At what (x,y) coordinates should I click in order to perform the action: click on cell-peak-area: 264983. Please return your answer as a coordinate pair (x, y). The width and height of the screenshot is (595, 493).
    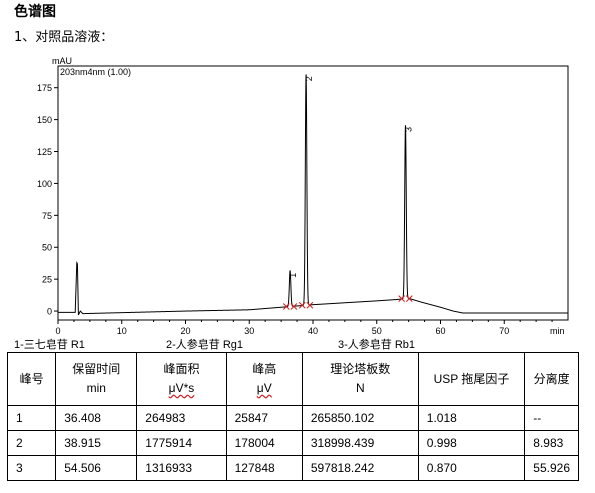
    Looking at the image, I should click on (181, 418).